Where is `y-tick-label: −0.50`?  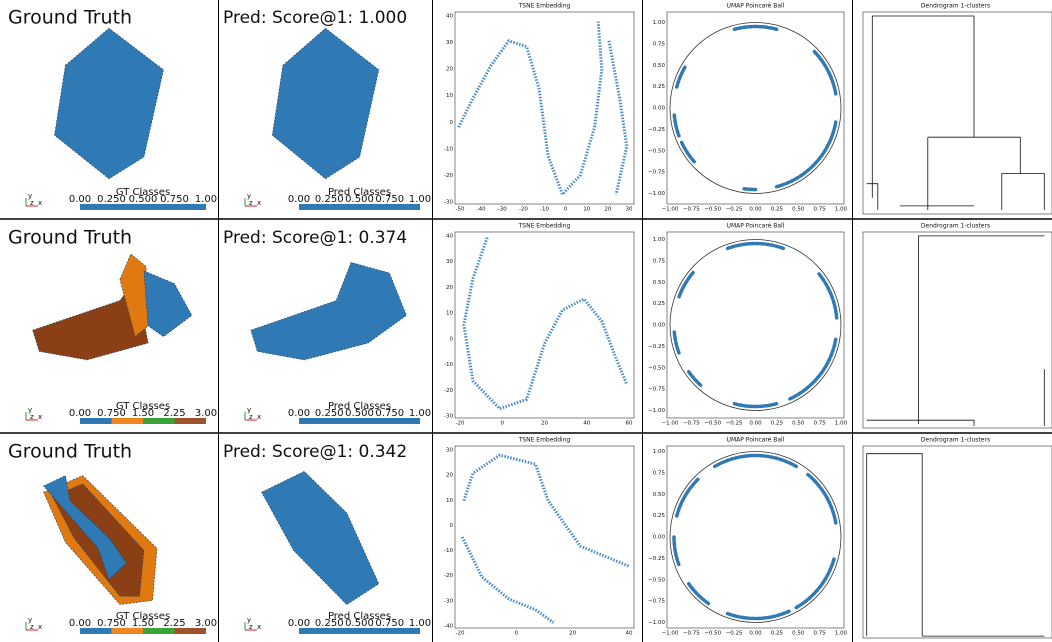
y-tick-label: −0.50 is located at coordinates (656, 151).